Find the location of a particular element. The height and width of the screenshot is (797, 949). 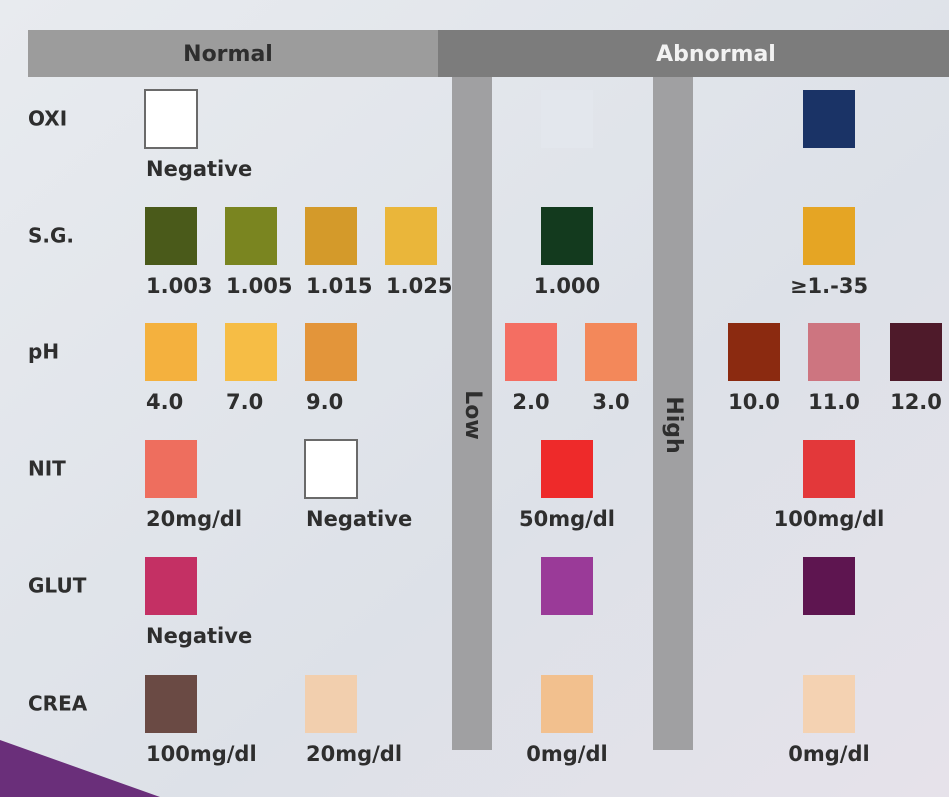

normal-header is located at coordinates (233, 53).